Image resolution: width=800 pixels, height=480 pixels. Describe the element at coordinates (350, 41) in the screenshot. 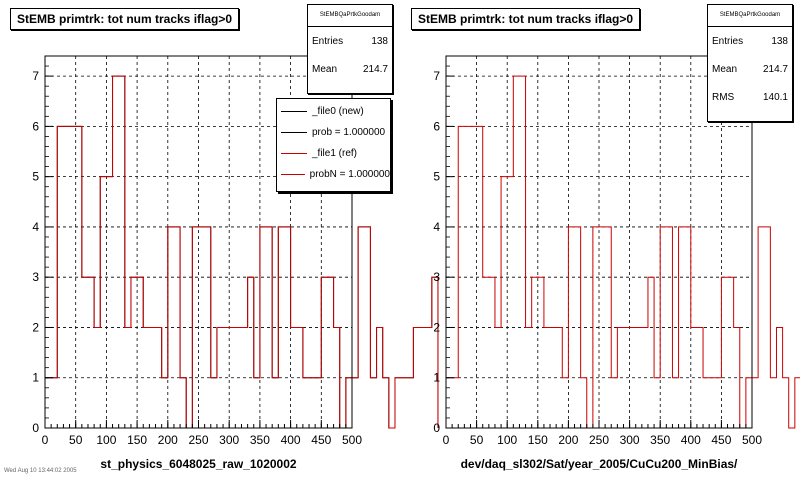

I see `left-stats-entries: Entries 138` at that location.